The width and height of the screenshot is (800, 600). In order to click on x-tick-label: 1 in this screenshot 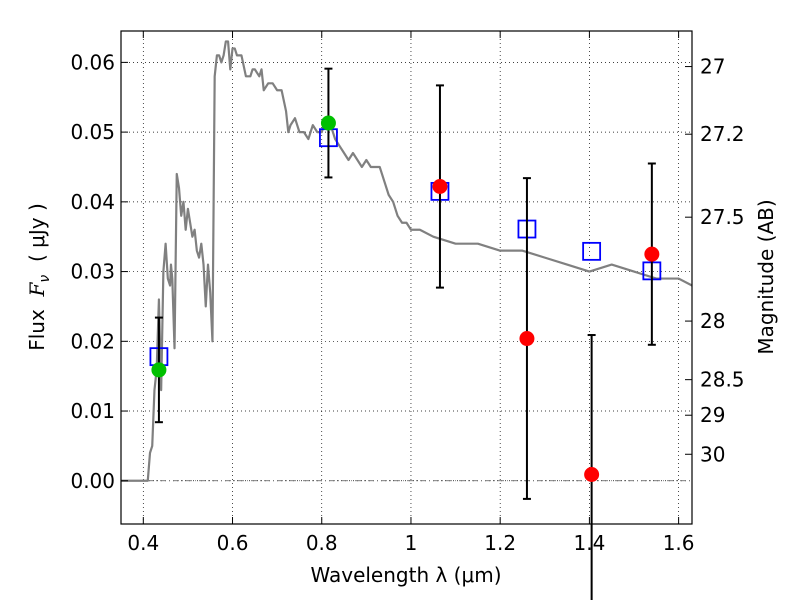, I will do `click(411, 543)`.